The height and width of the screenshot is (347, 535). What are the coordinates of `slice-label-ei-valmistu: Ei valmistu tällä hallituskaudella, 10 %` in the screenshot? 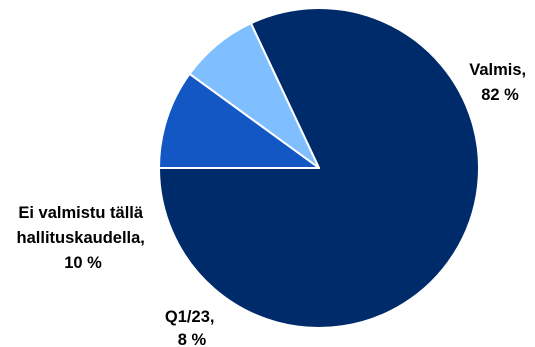 It's located at (83, 238).